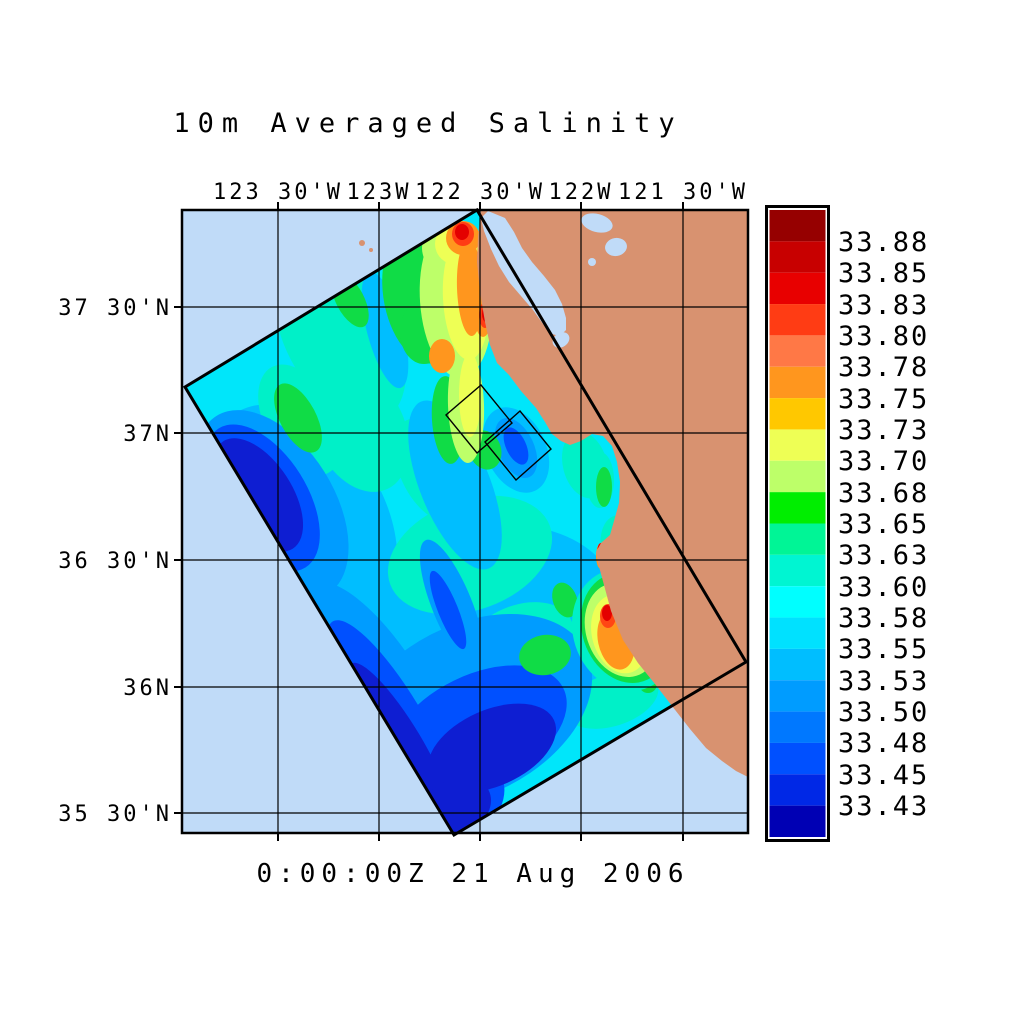 The image size is (1024, 1024). What do you see at coordinates (883, 305) in the screenshot?
I see `colorbar-label: 33.83` at bounding box center [883, 305].